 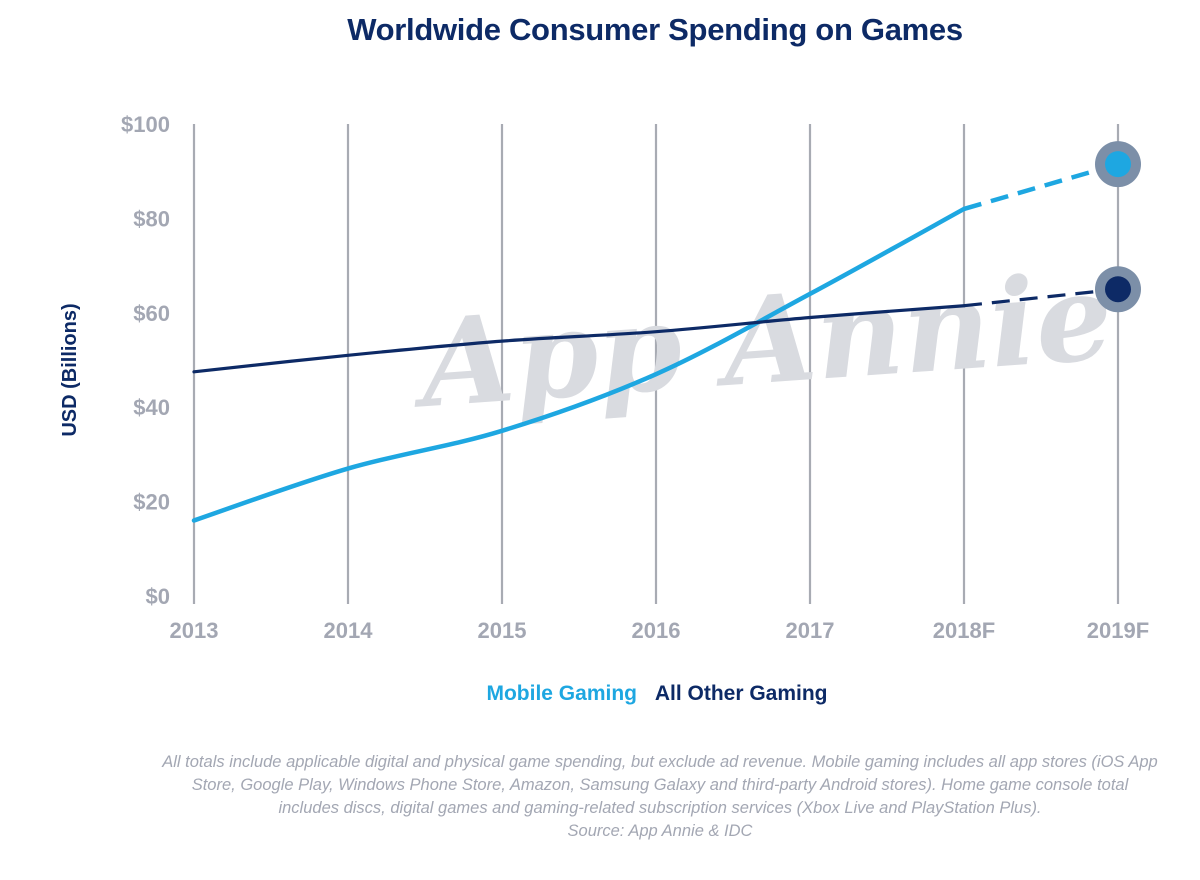 What do you see at coordinates (1041, 297) in the screenshot?
I see `series-forecast-line-all-other-gaming` at bounding box center [1041, 297].